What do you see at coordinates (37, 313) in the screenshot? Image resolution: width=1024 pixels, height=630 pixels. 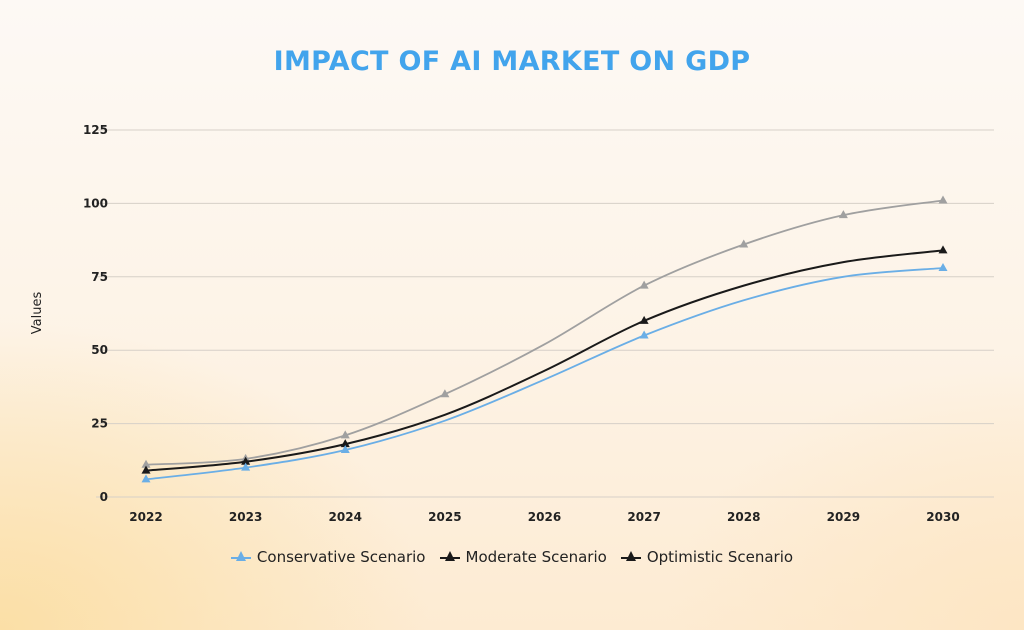 I see `y-axis-label: Values` at bounding box center [37, 313].